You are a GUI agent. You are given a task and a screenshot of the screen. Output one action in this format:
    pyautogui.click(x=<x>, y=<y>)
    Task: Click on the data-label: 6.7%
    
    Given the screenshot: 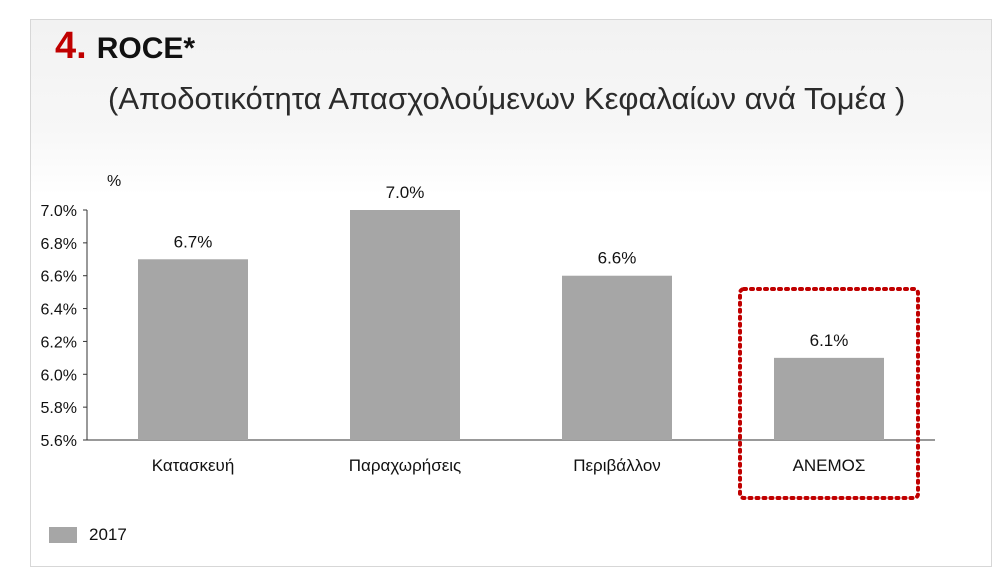 What is the action you would take?
    pyautogui.click(x=193, y=241)
    